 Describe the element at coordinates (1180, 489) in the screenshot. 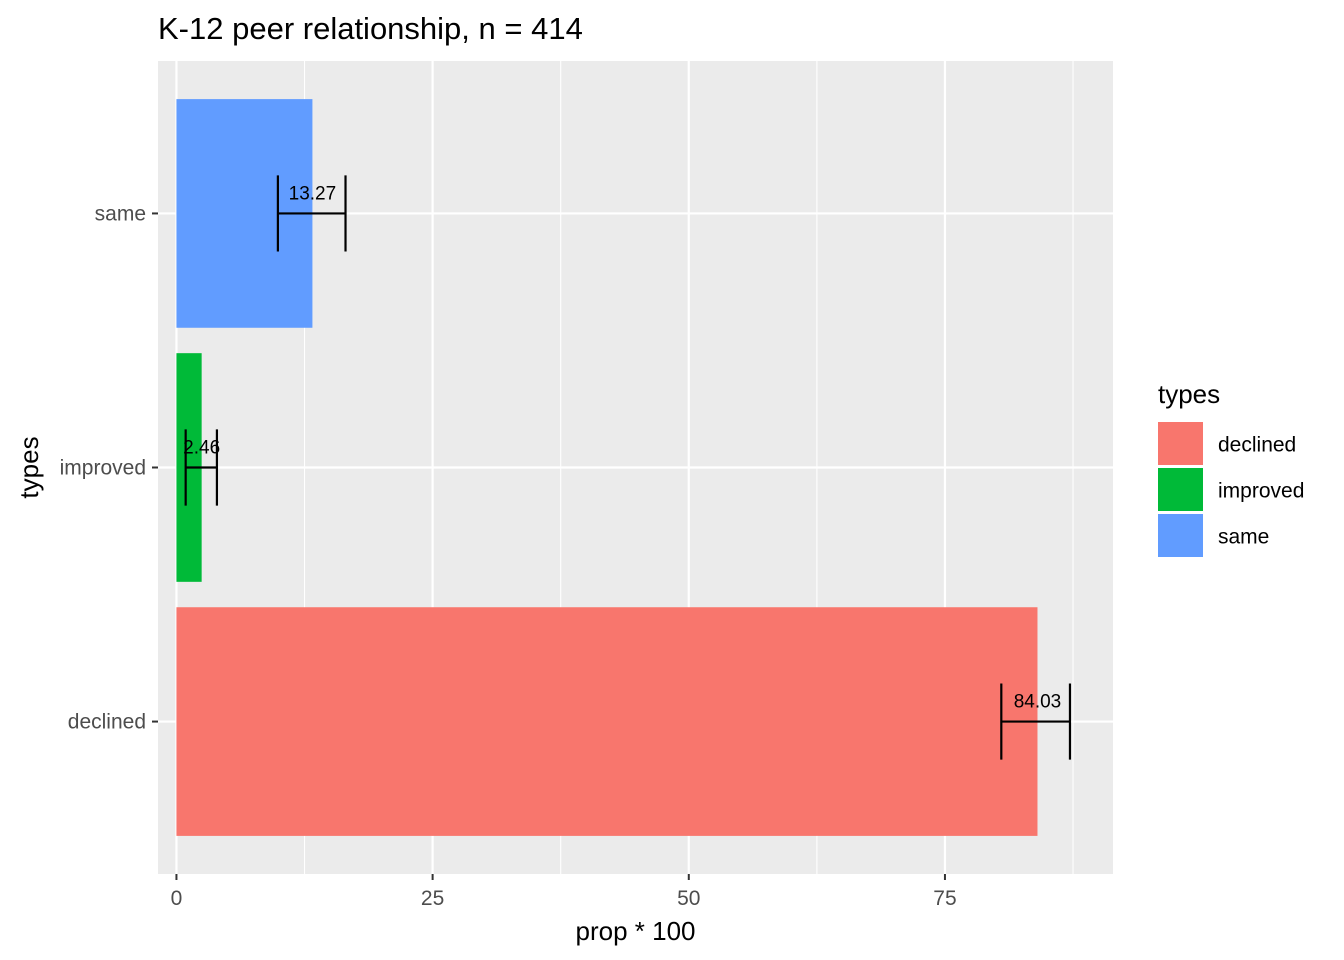

I see `legend-key-improved` at that location.